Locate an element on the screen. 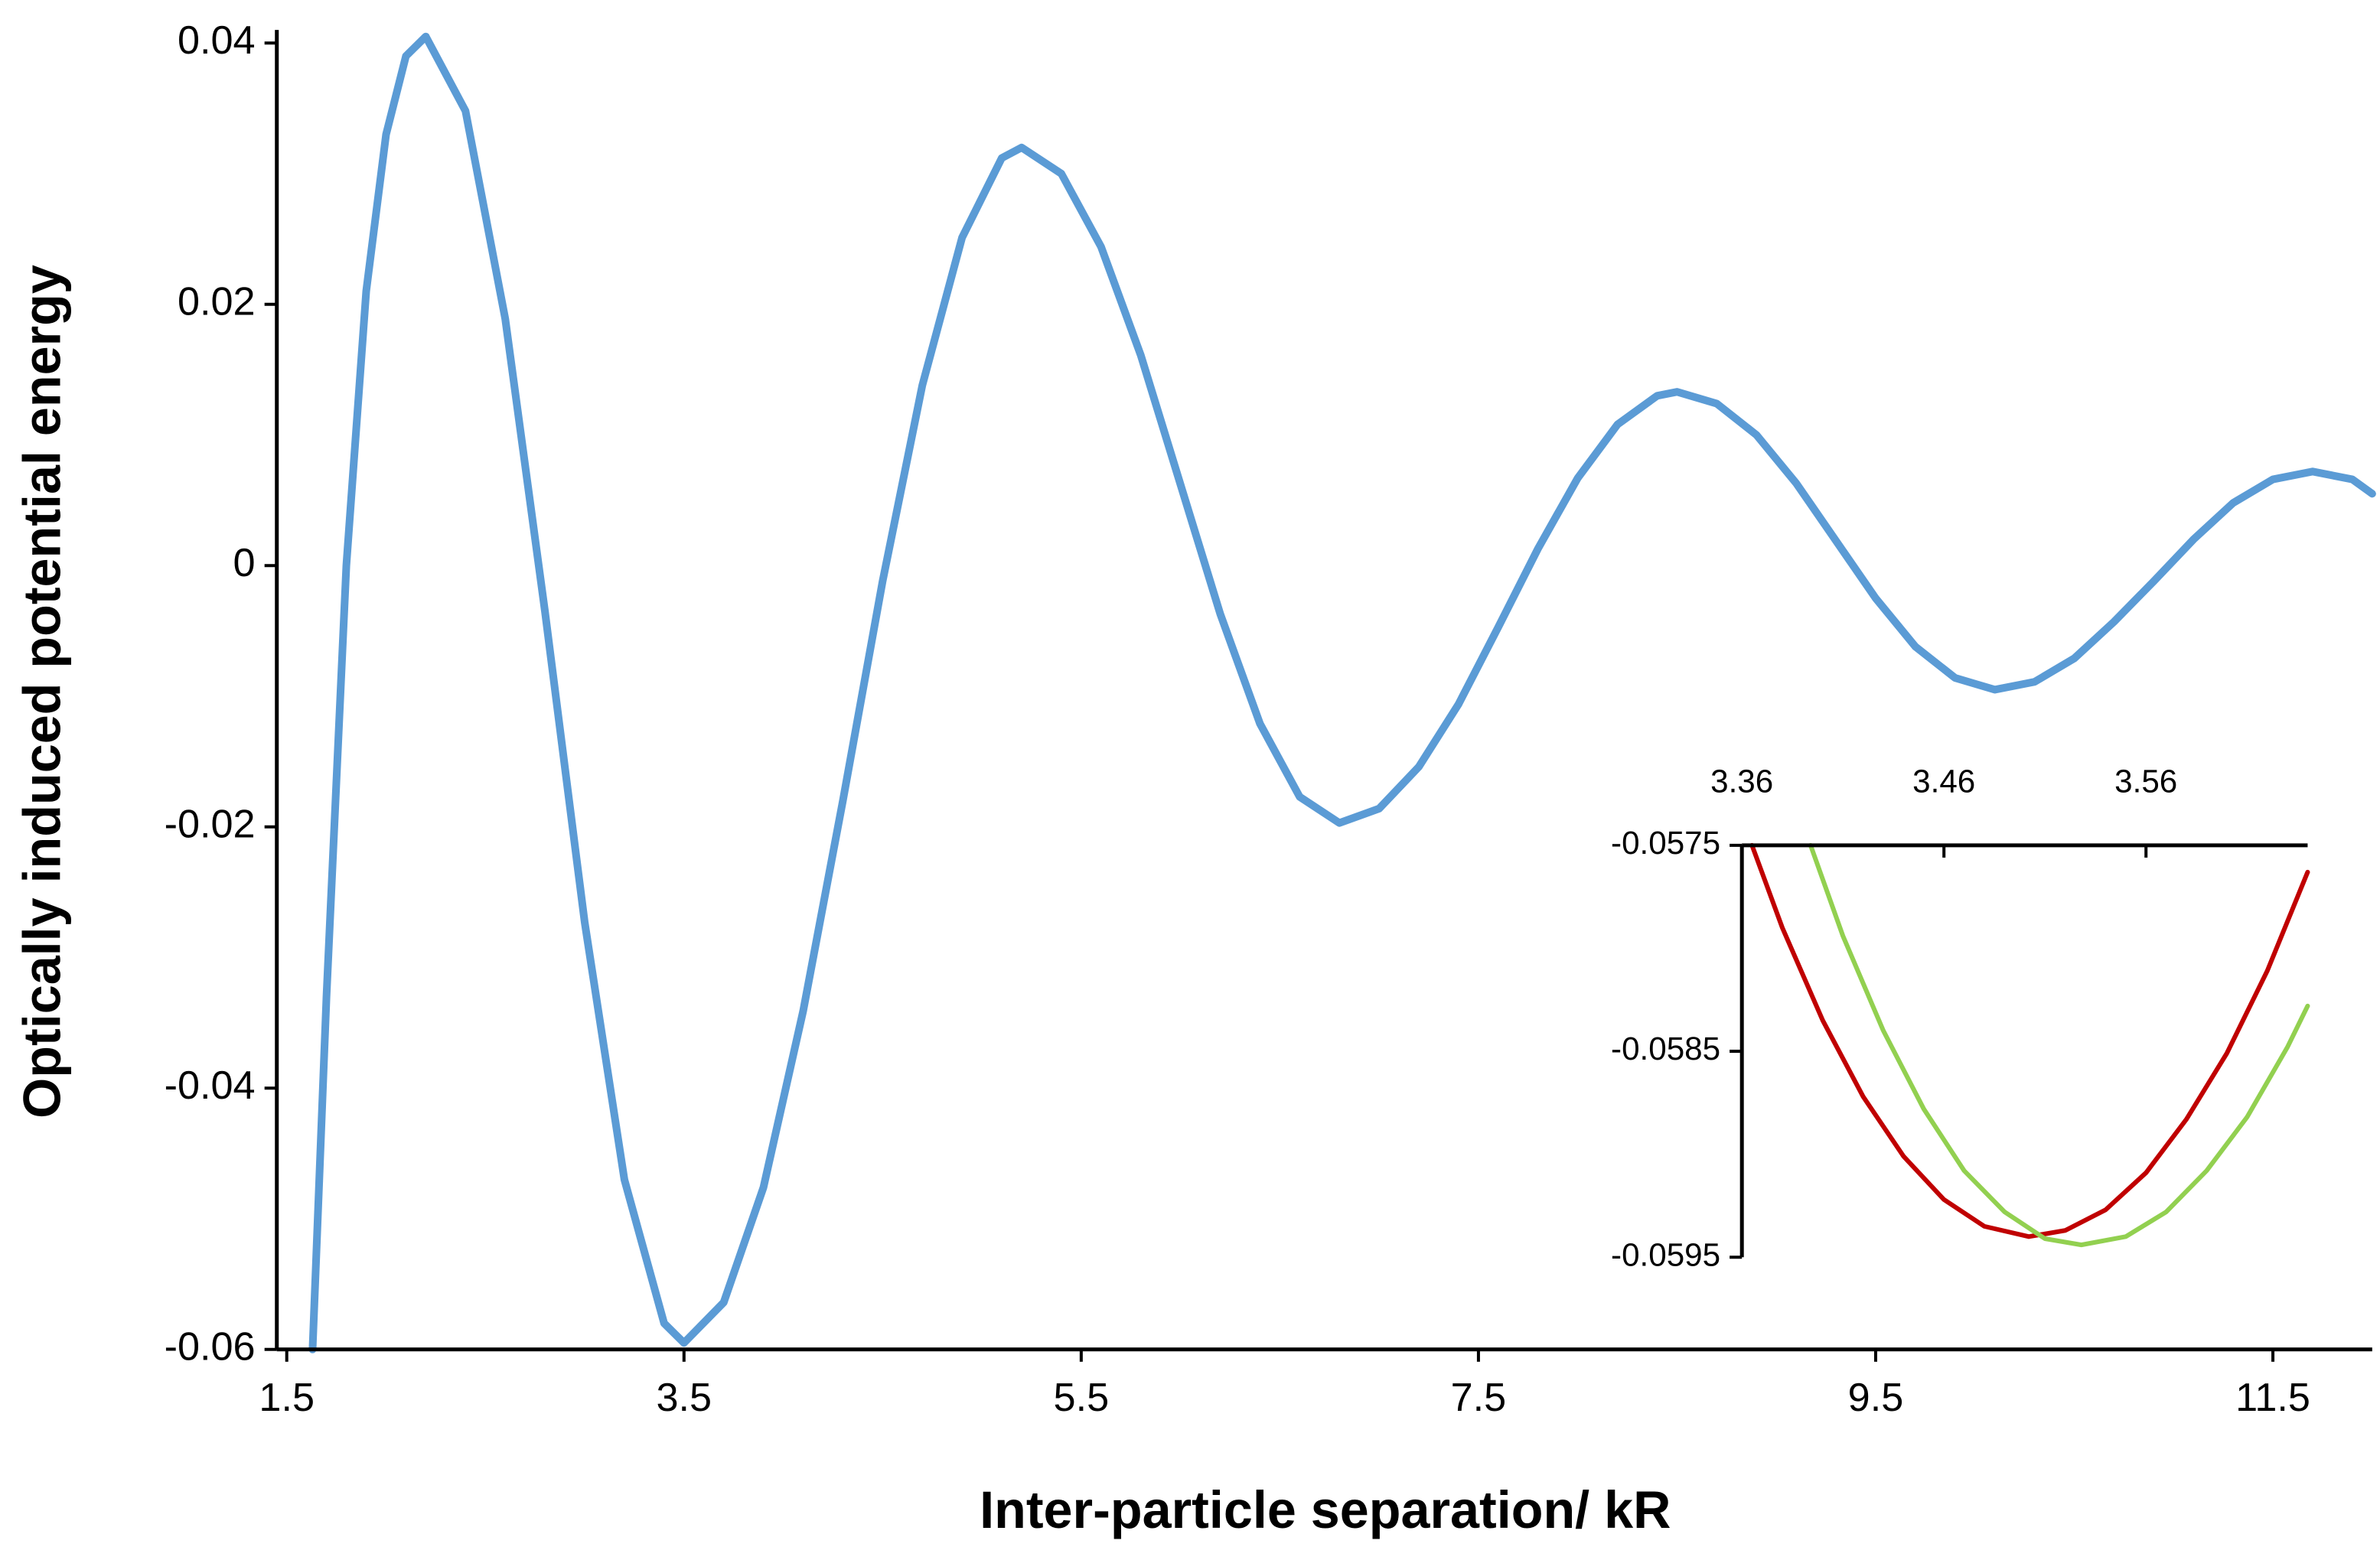 The width and height of the screenshot is (2380, 1560). x-tick-label: 3.46 is located at coordinates (1943, 782).